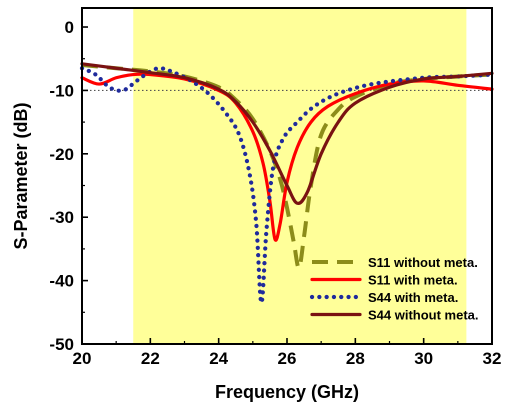 The width and height of the screenshot is (505, 409). What do you see at coordinates (61, 154) in the screenshot?
I see `y-tick-label: -20` at bounding box center [61, 154].